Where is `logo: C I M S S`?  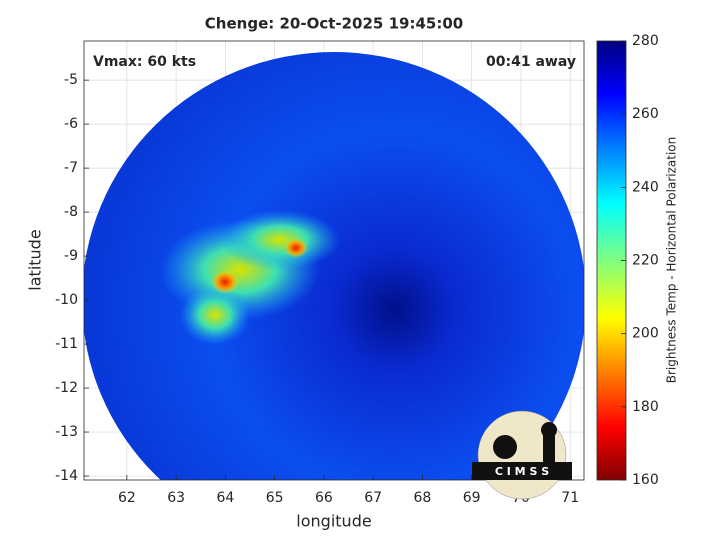
logo: C I M S S is located at coordinates (522, 455).